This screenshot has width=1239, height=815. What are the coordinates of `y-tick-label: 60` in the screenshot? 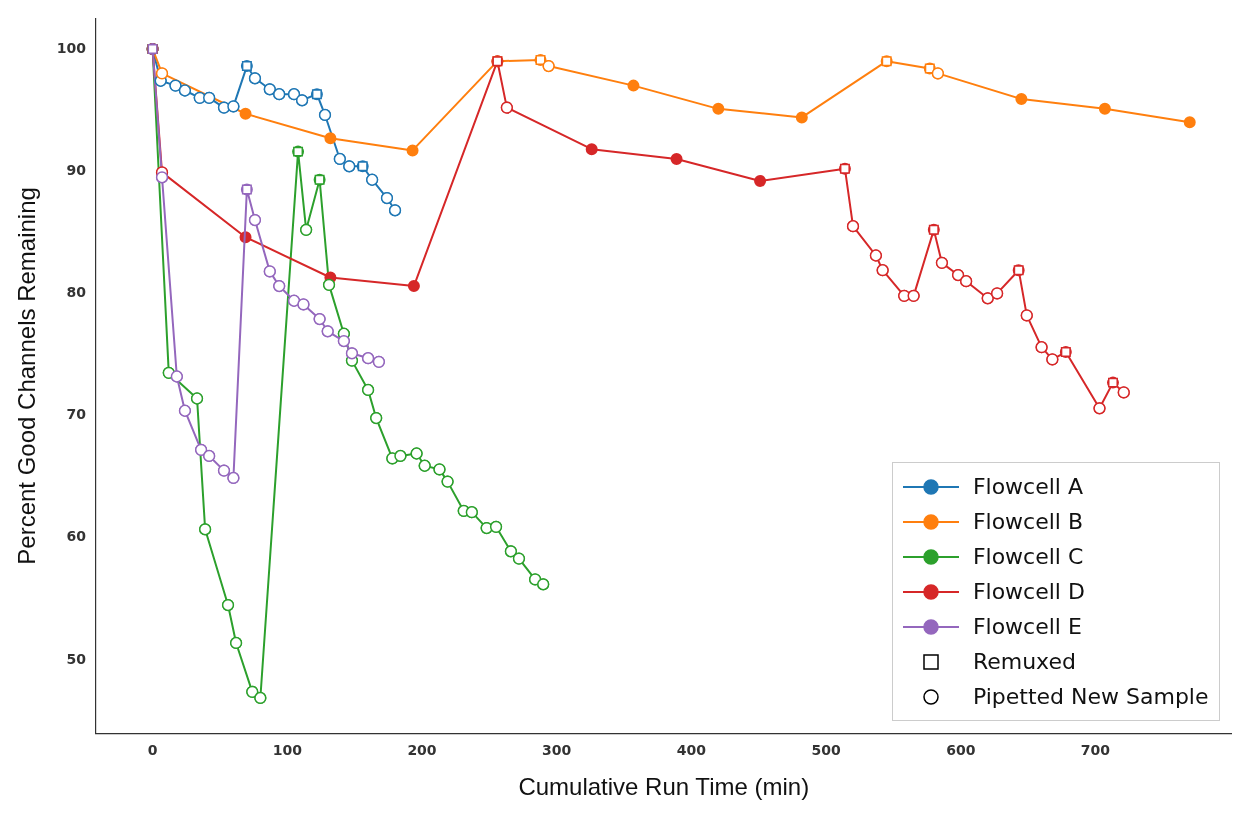 It's located at (76, 536).